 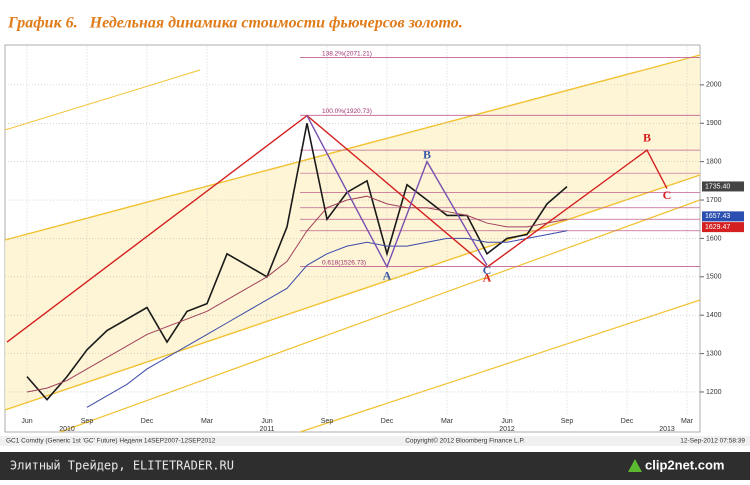 What do you see at coordinates (465, 441) in the screenshot?
I see `footer-center: Copyright© 2012 Bloomberg Finance L.P.` at bounding box center [465, 441].